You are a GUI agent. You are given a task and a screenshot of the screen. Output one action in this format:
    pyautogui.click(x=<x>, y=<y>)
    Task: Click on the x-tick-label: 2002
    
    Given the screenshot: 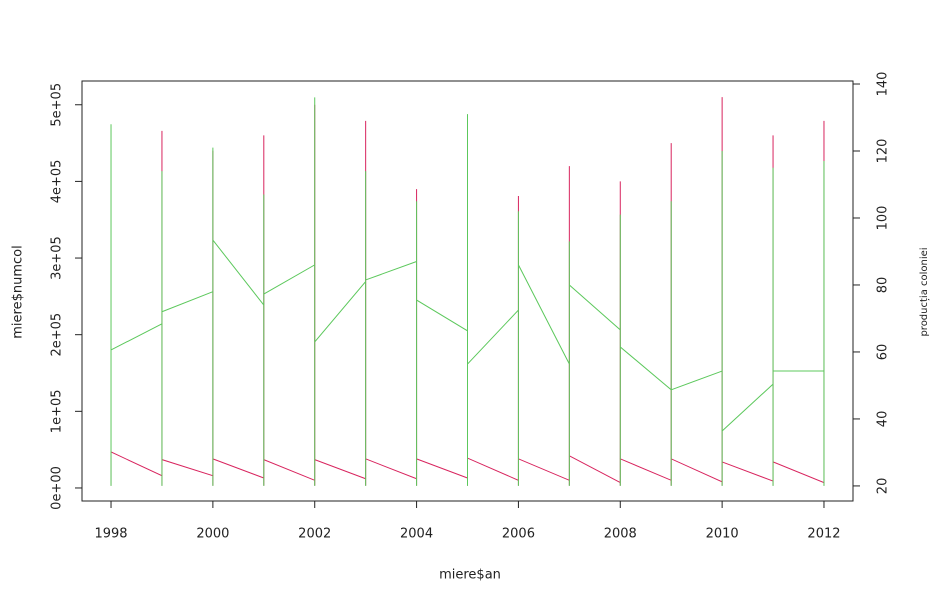 What is the action you would take?
    pyautogui.click(x=314, y=534)
    